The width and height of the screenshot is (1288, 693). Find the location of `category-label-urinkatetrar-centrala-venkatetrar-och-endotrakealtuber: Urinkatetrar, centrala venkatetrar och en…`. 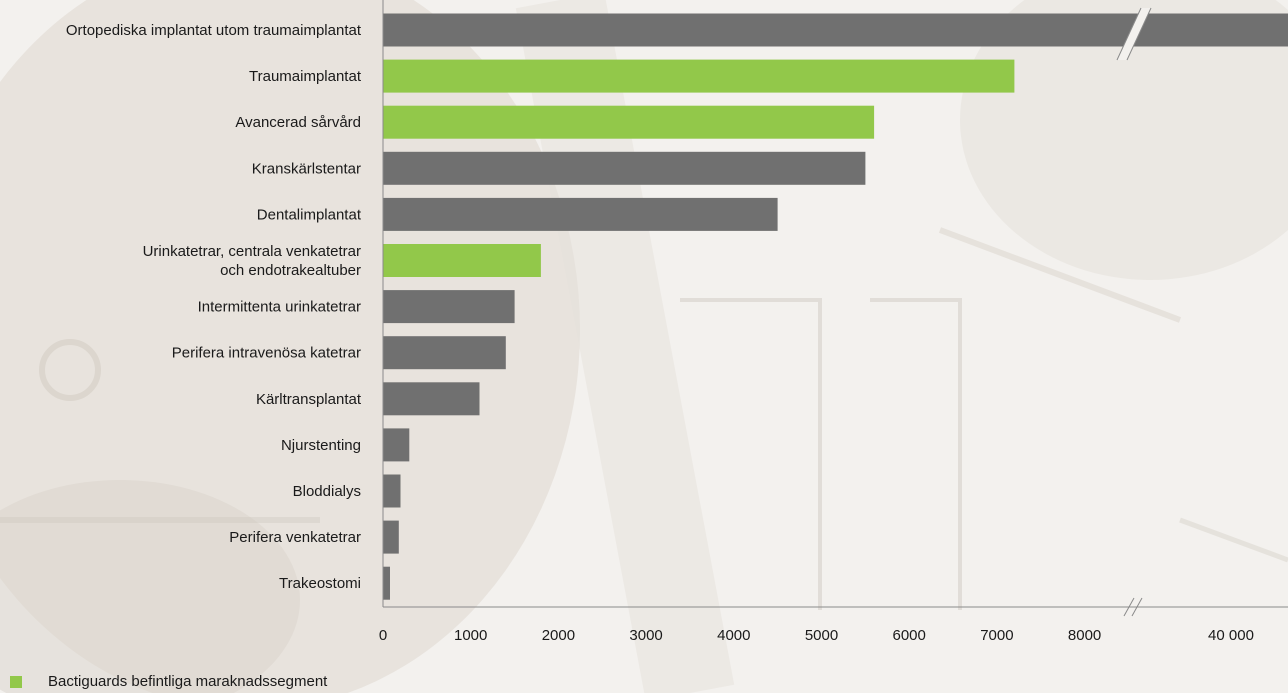

category-label-urinkatetrar-centrala-venkatetrar-och-endotrakealtuber: Urinkatetrar, centrala venkatetrar och en… is located at coordinates (252, 261).